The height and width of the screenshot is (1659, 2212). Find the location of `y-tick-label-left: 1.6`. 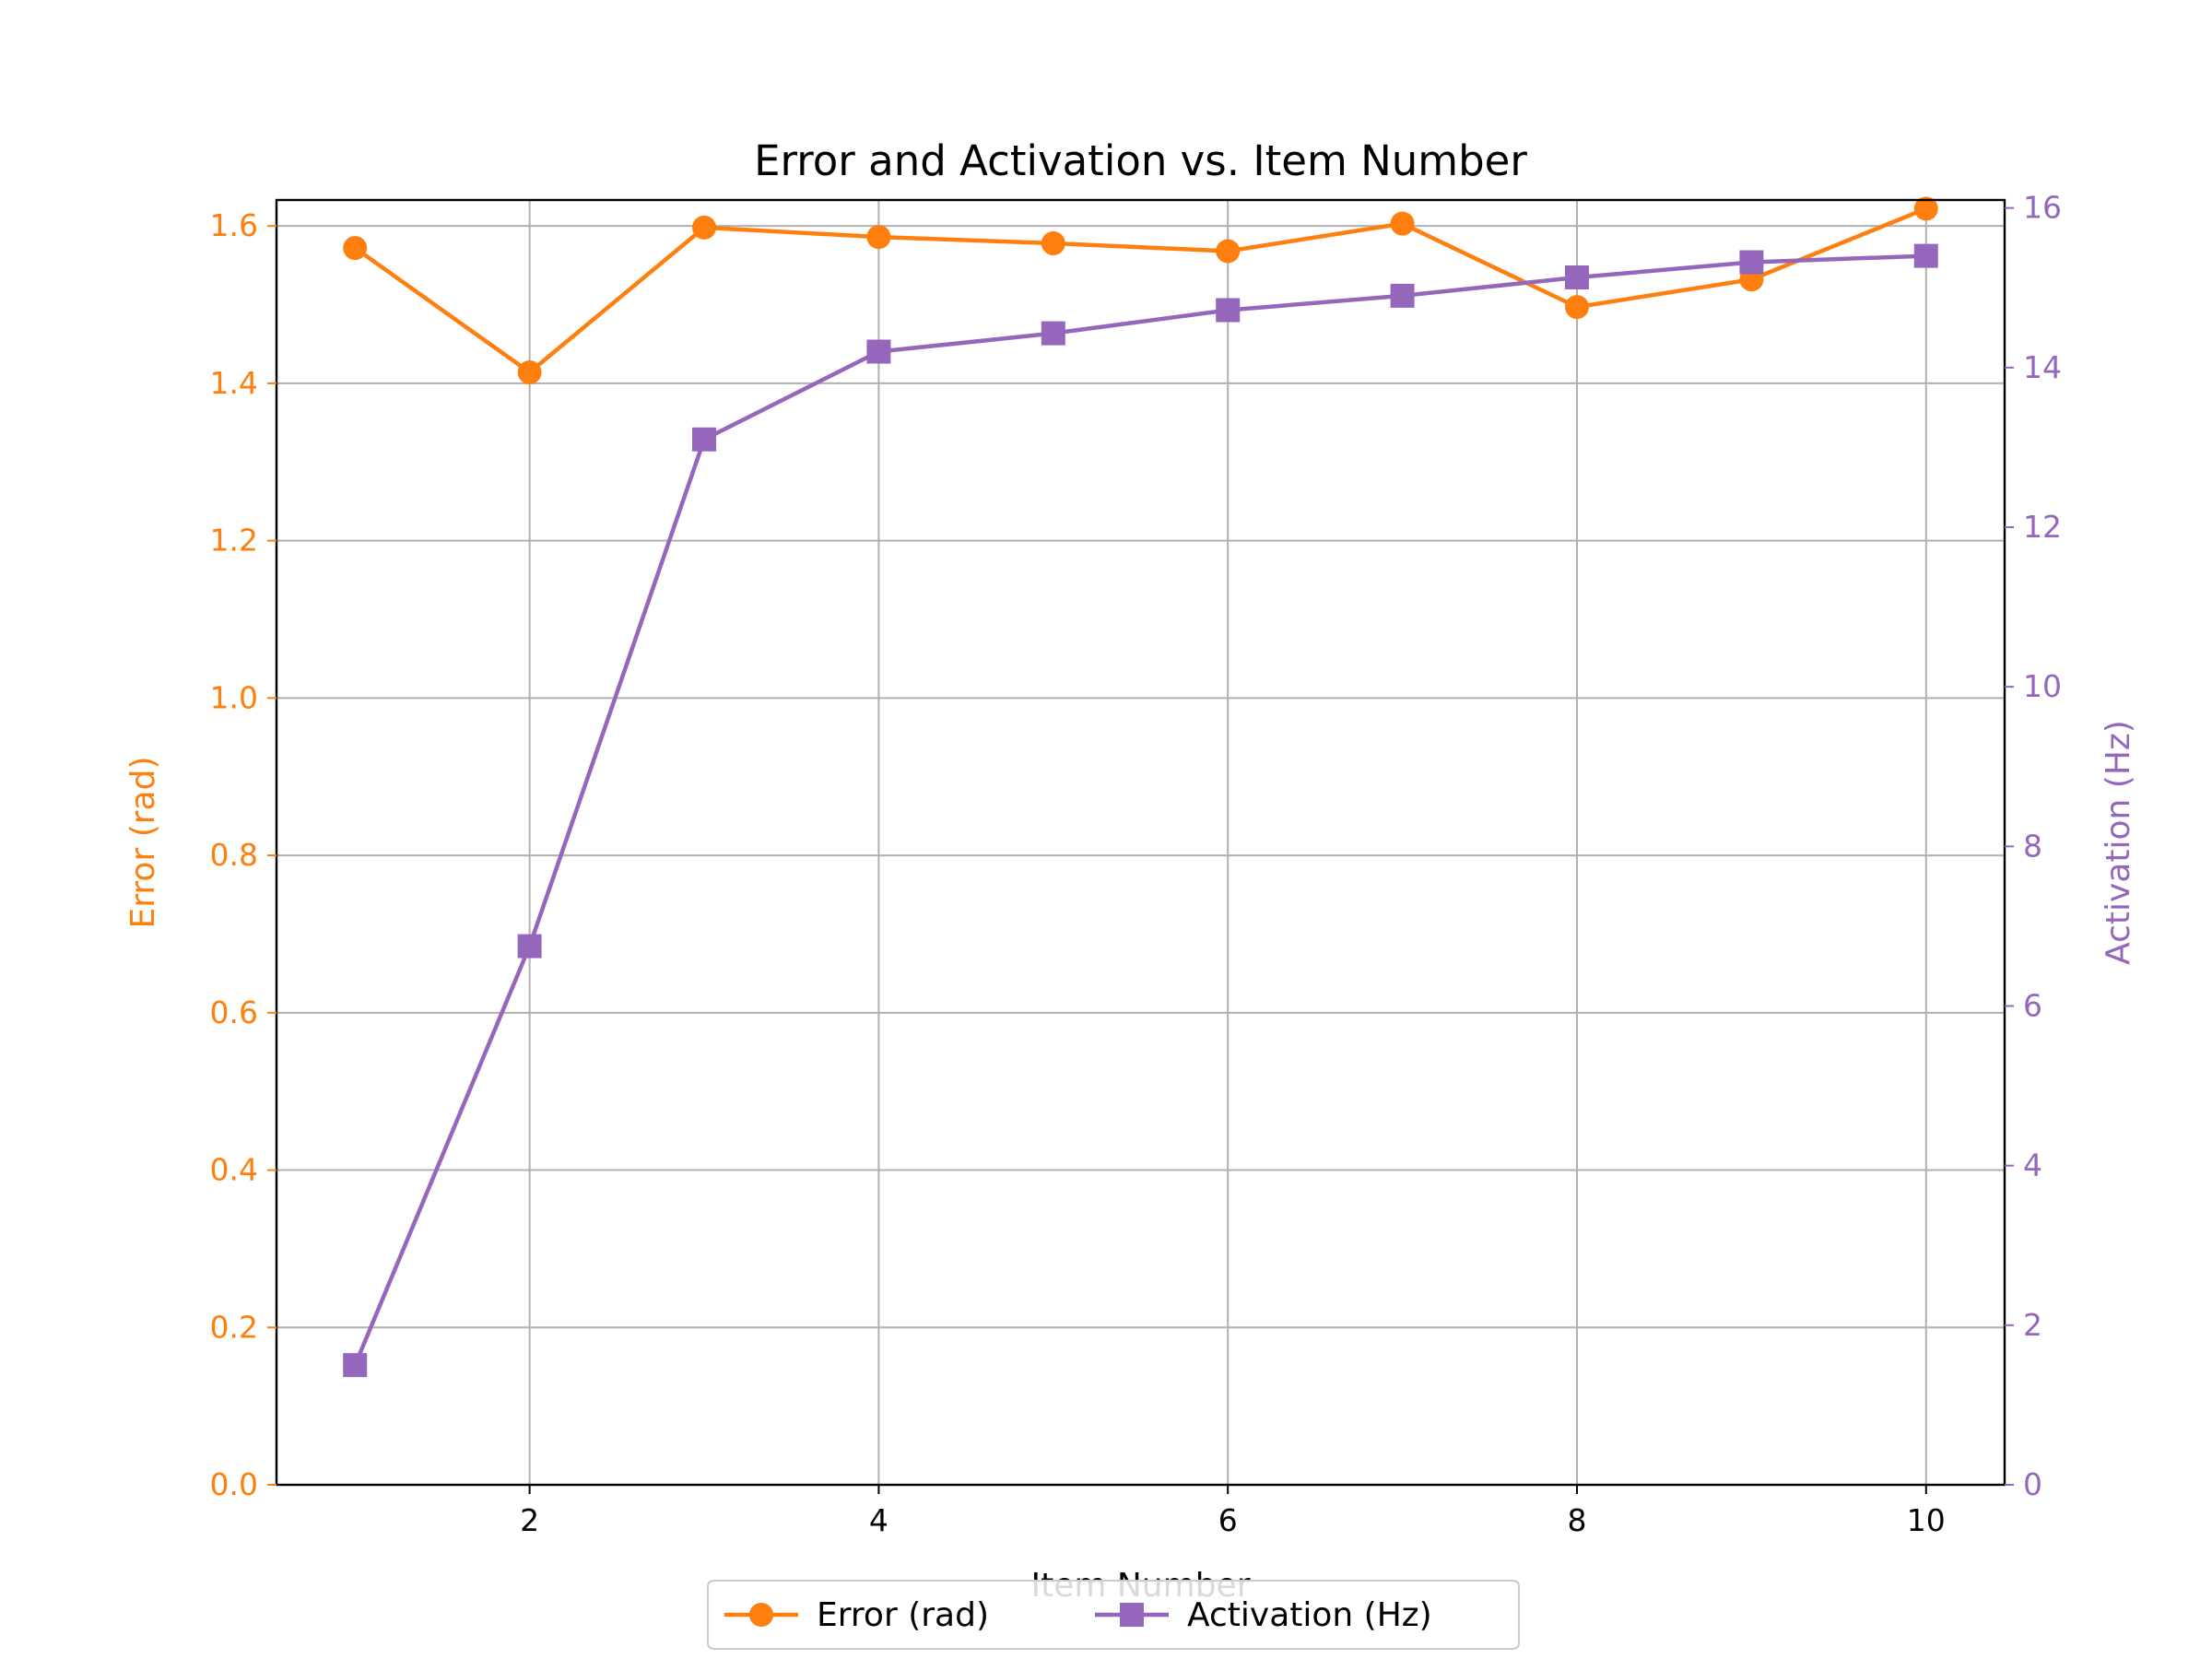

y-tick-label-left: 1.6 is located at coordinates (234, 225).